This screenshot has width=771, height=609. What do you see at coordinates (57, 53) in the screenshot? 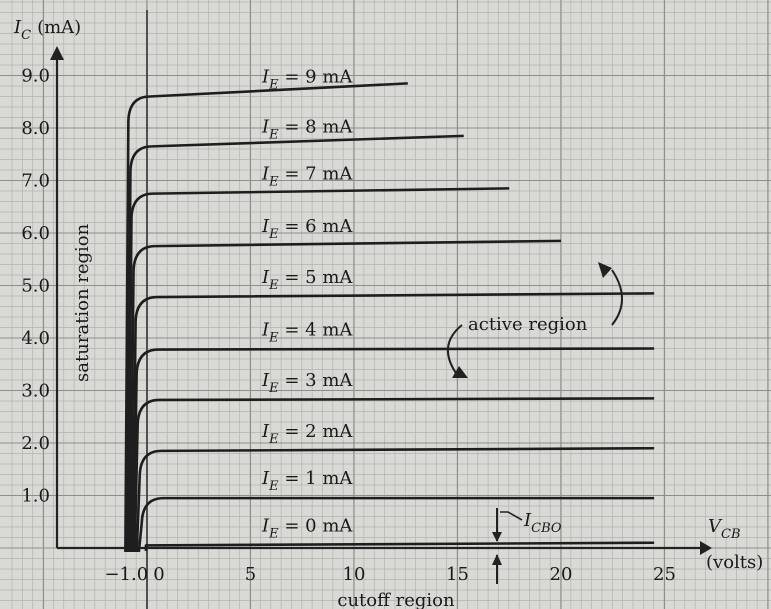
I see `y-axis-arrow` at bounding box center [57, 53].